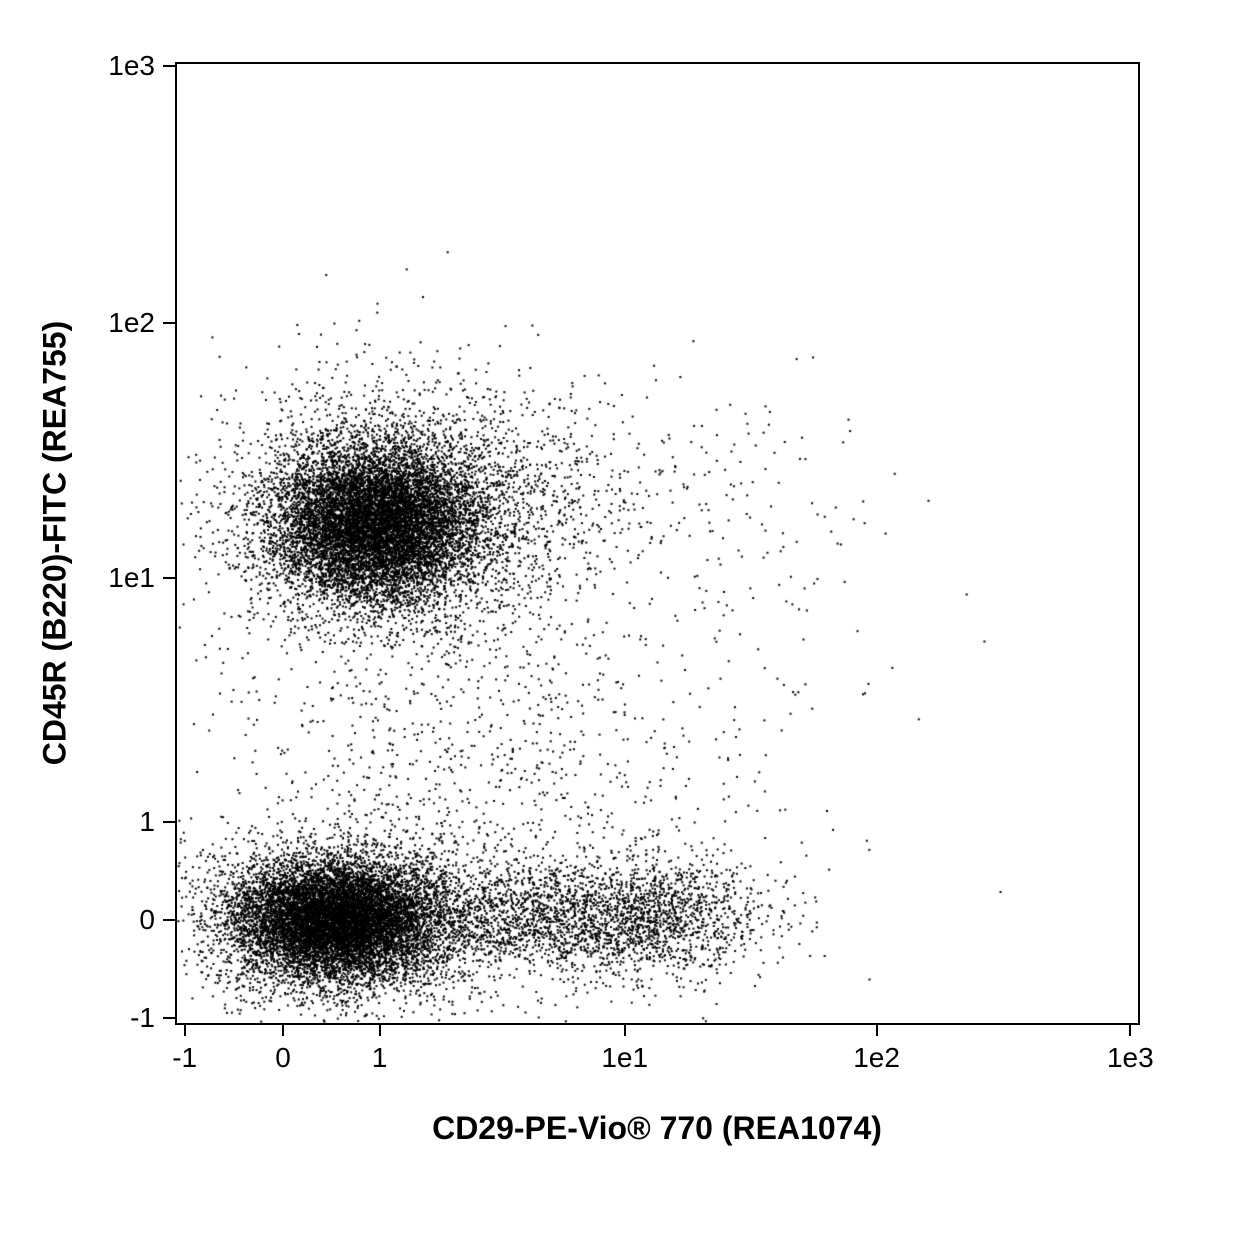 Image resolution: width=1250 pixels, height=1250 pixels. What do you see at coordinates (876, 1057) in the screenshot?
I see `x-tick-label: 1e2` at bounding box center [876, 1057].